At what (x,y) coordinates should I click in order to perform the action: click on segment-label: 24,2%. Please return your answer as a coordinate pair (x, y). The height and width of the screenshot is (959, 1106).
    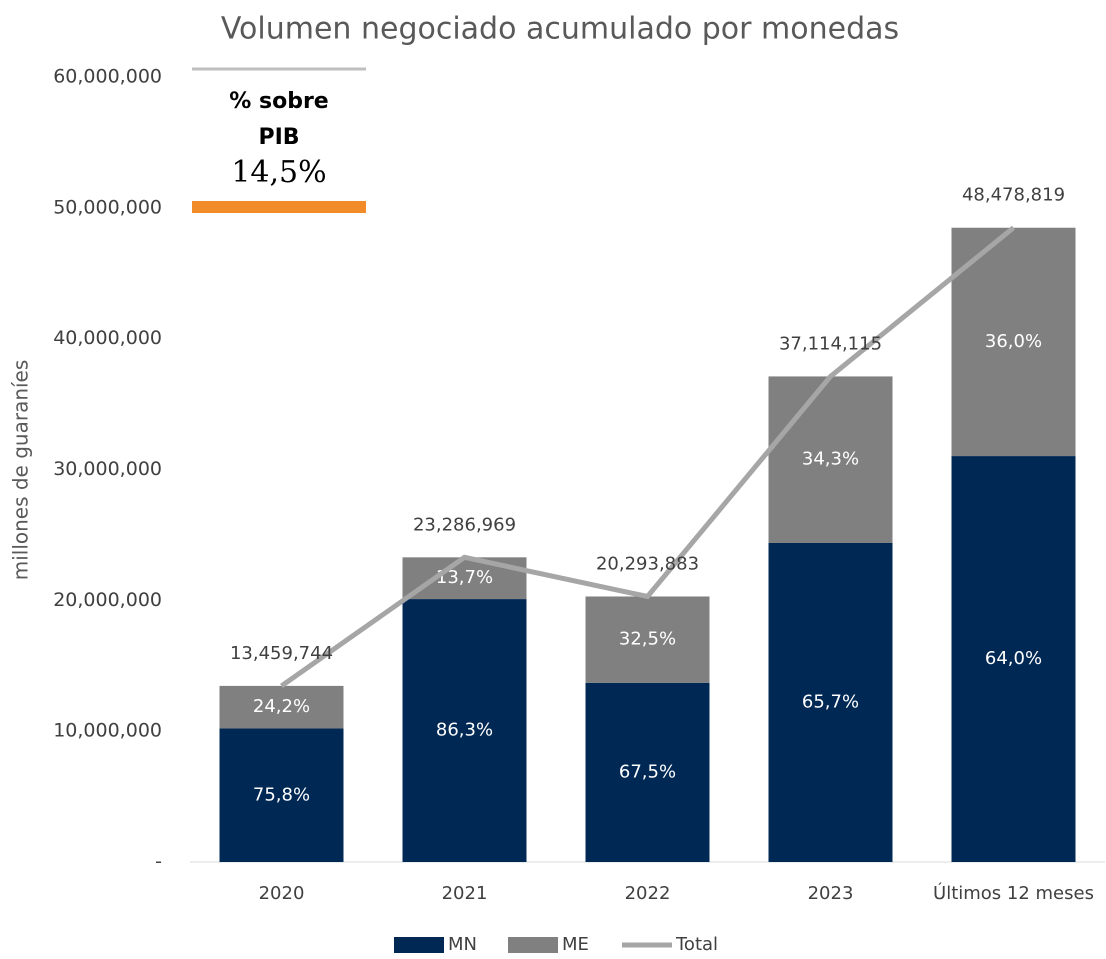
    Looking at the image, I should click on (281, 706).